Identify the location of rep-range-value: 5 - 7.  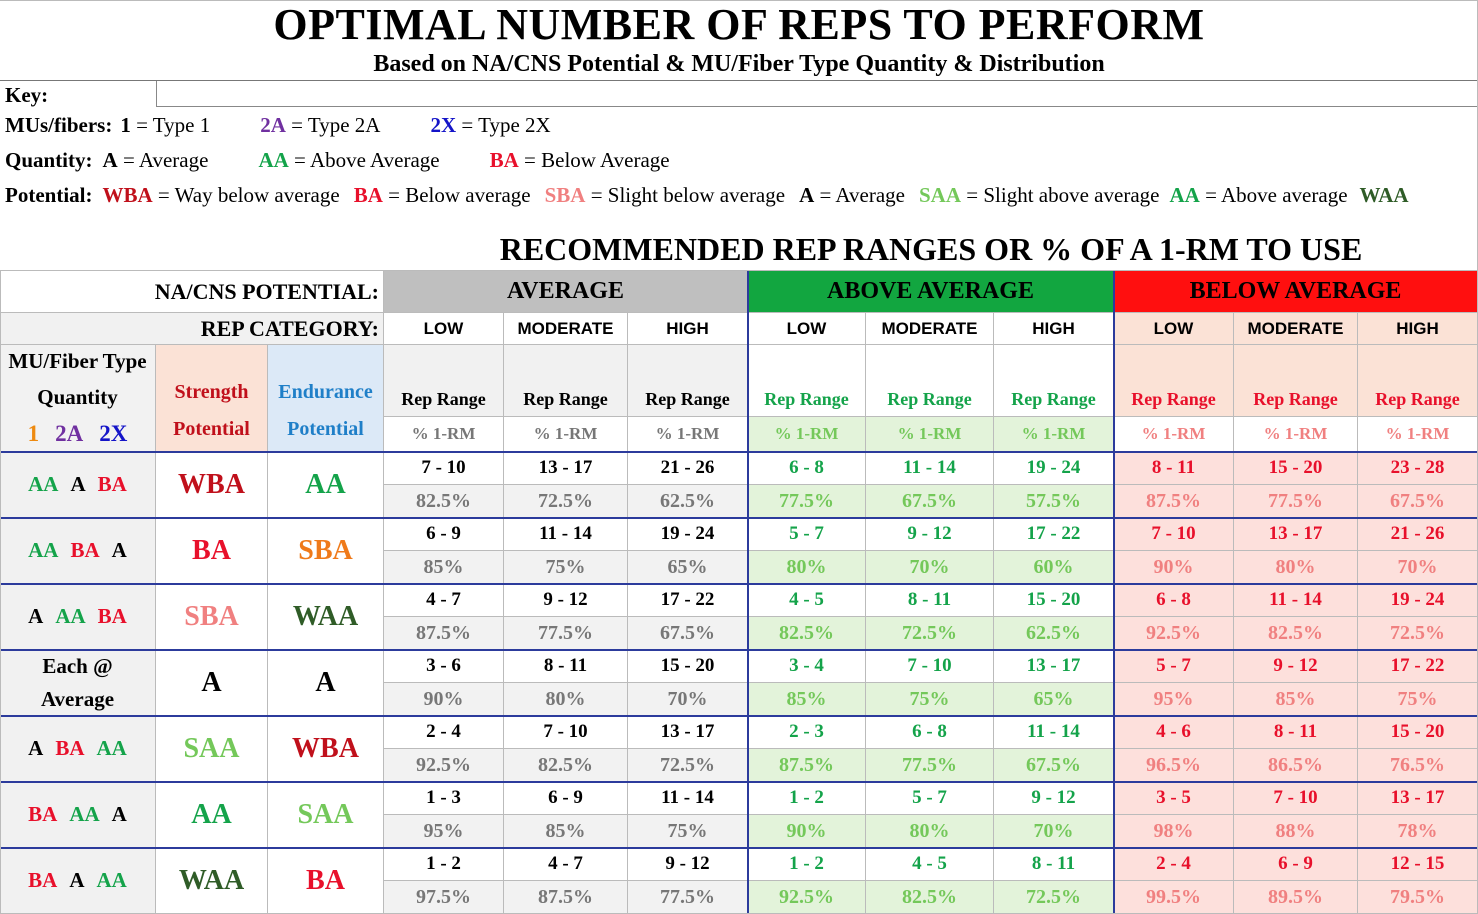
(1174, 666).